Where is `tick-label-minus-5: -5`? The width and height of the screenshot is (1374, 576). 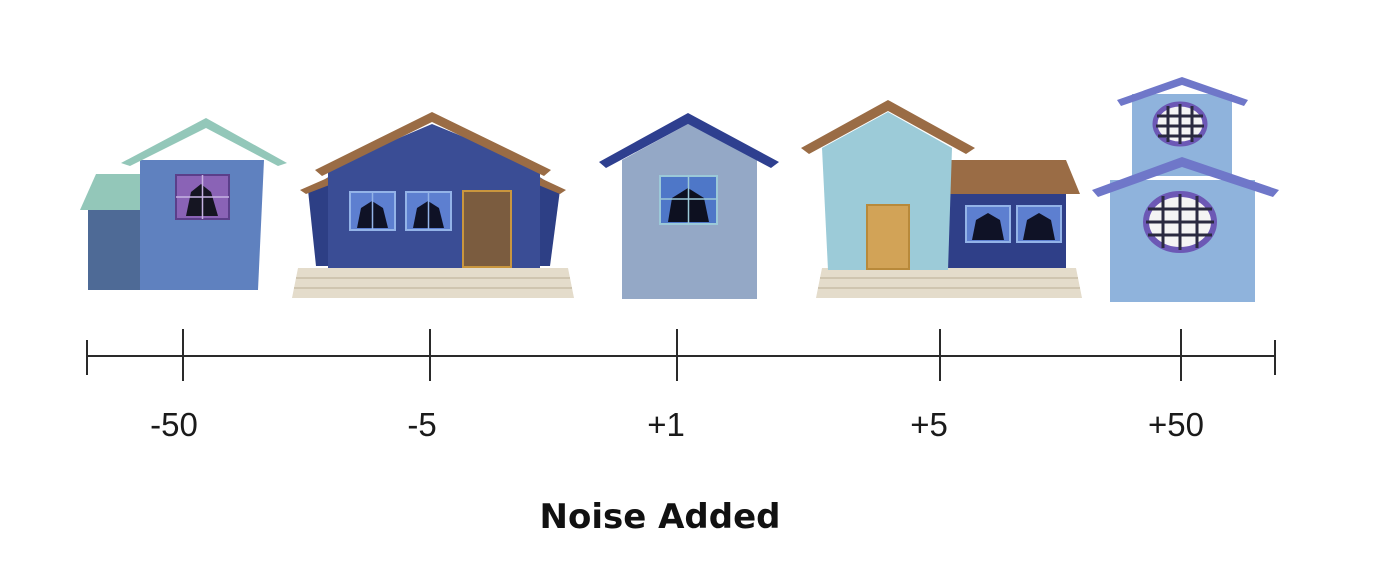 tick-label-minus-5: -5 is located at coordinates (422, 424).